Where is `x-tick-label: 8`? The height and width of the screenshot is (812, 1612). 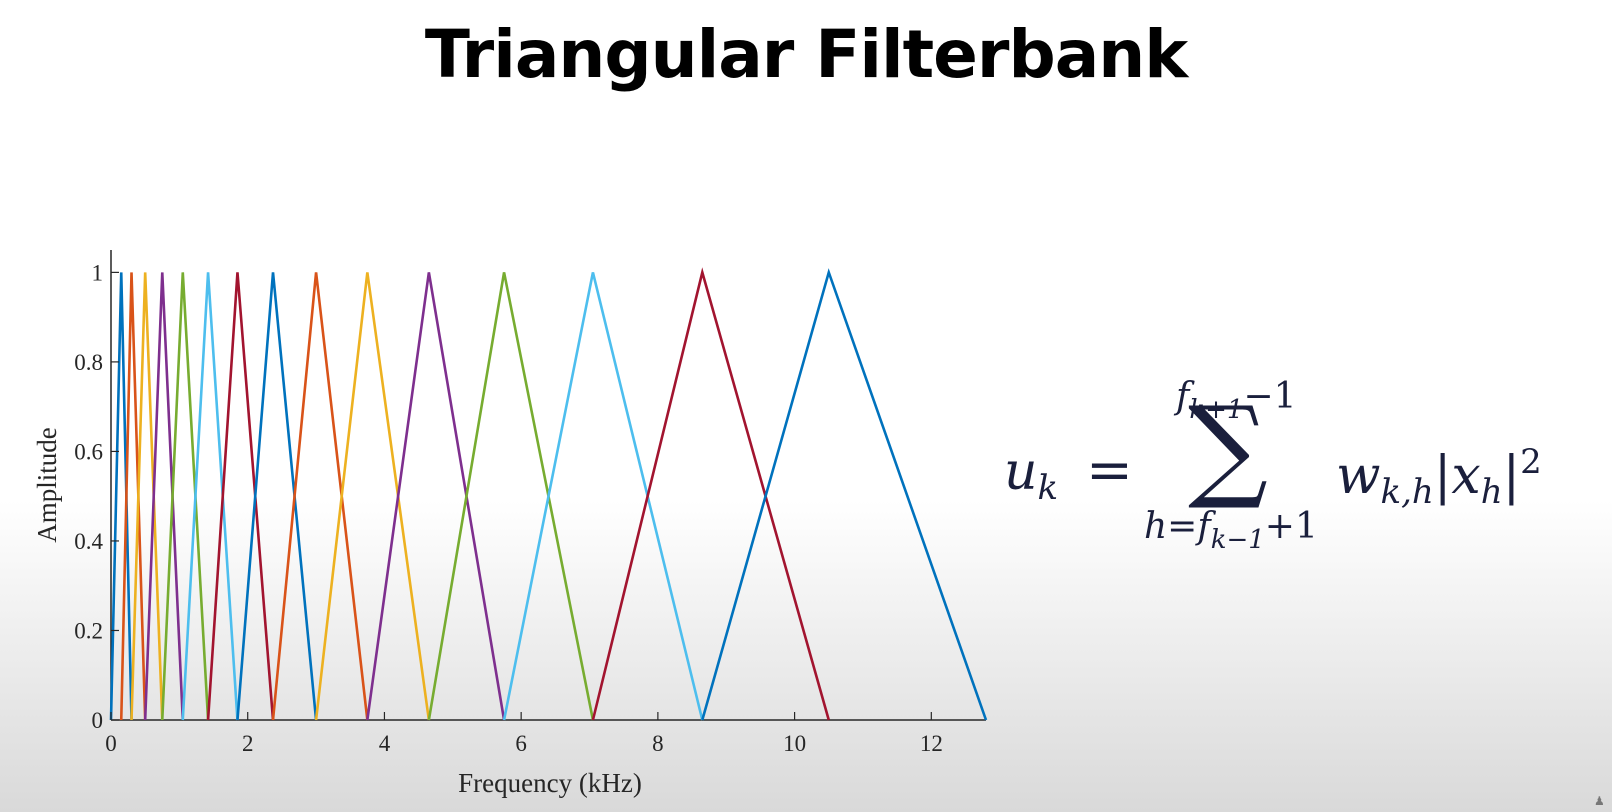
x-tick-label: 8 is located at coordinates (658, 743).